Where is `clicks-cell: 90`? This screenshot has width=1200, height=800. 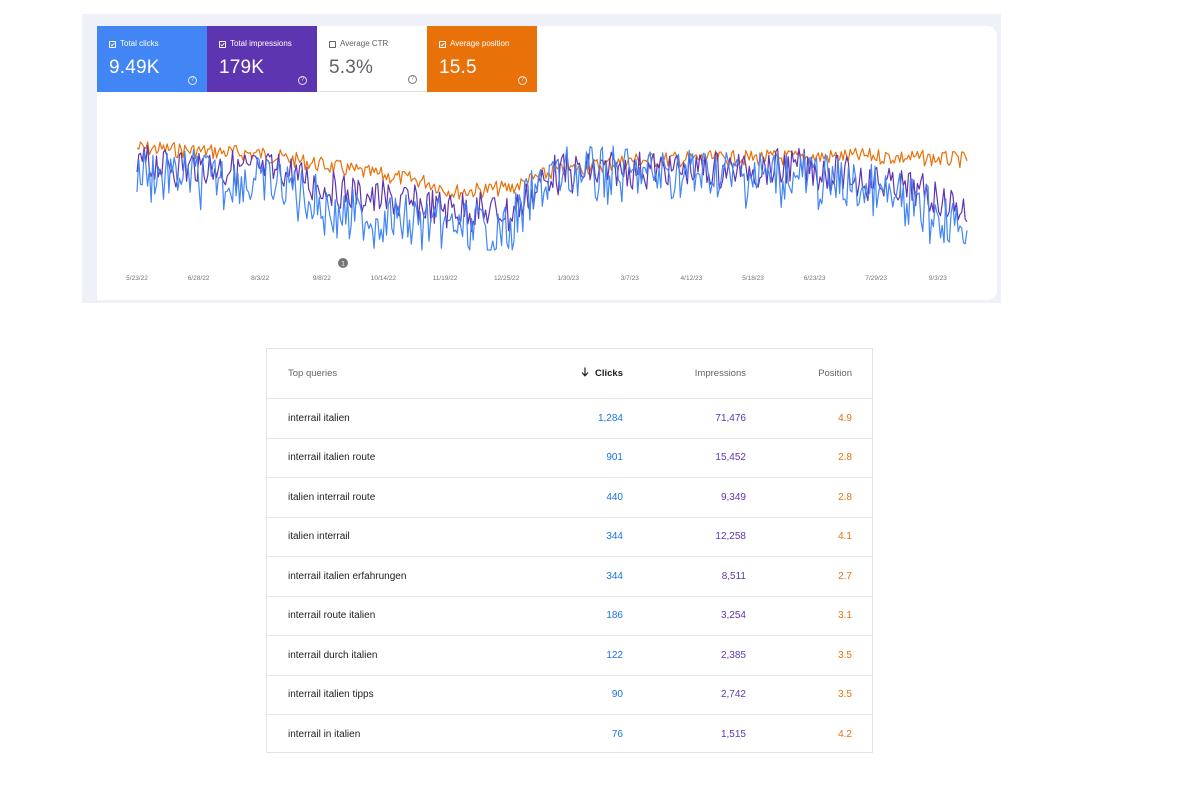
clicks-cell: 90 is located at coordinates (617, 695).